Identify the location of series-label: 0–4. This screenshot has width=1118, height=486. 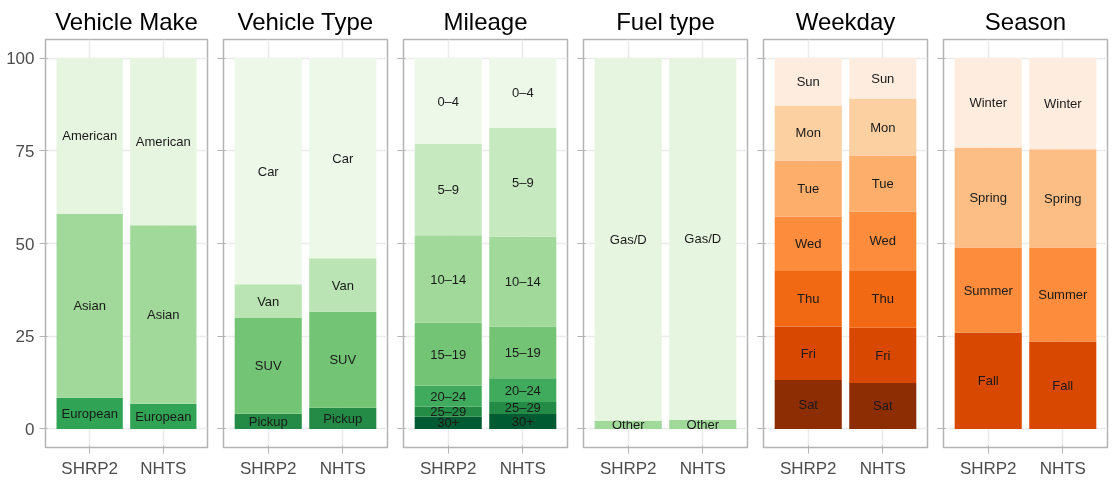
(448, 101).